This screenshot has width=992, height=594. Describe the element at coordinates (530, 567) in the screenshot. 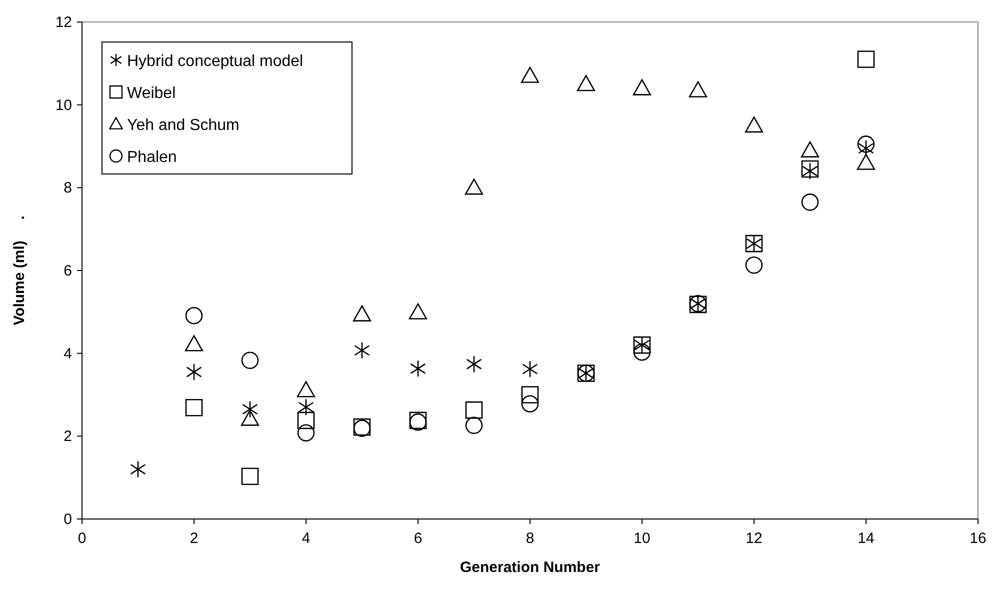

I see `x-axis-title: Generation Number` at that location.